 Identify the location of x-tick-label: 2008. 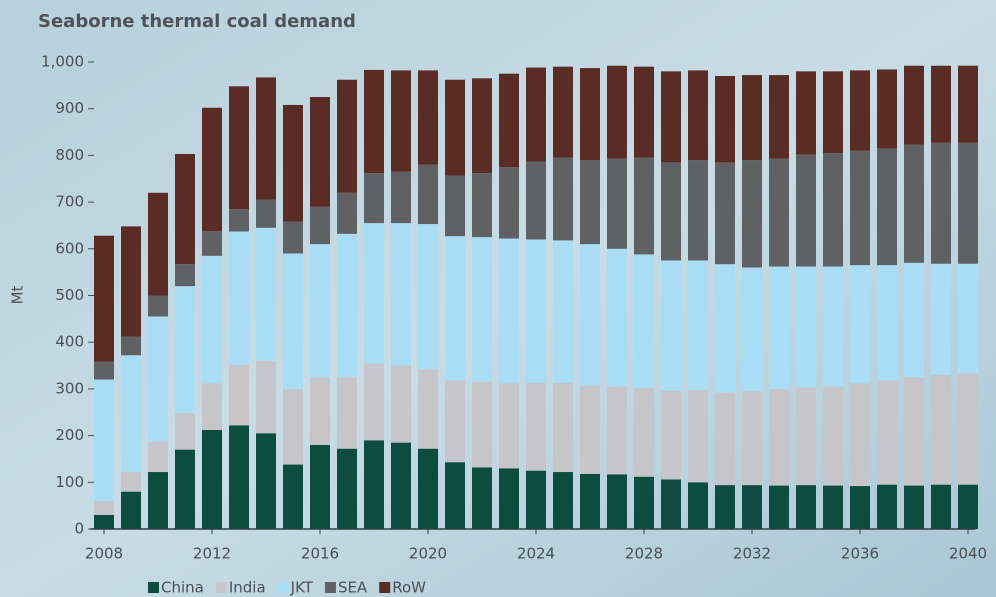
(104, 554).